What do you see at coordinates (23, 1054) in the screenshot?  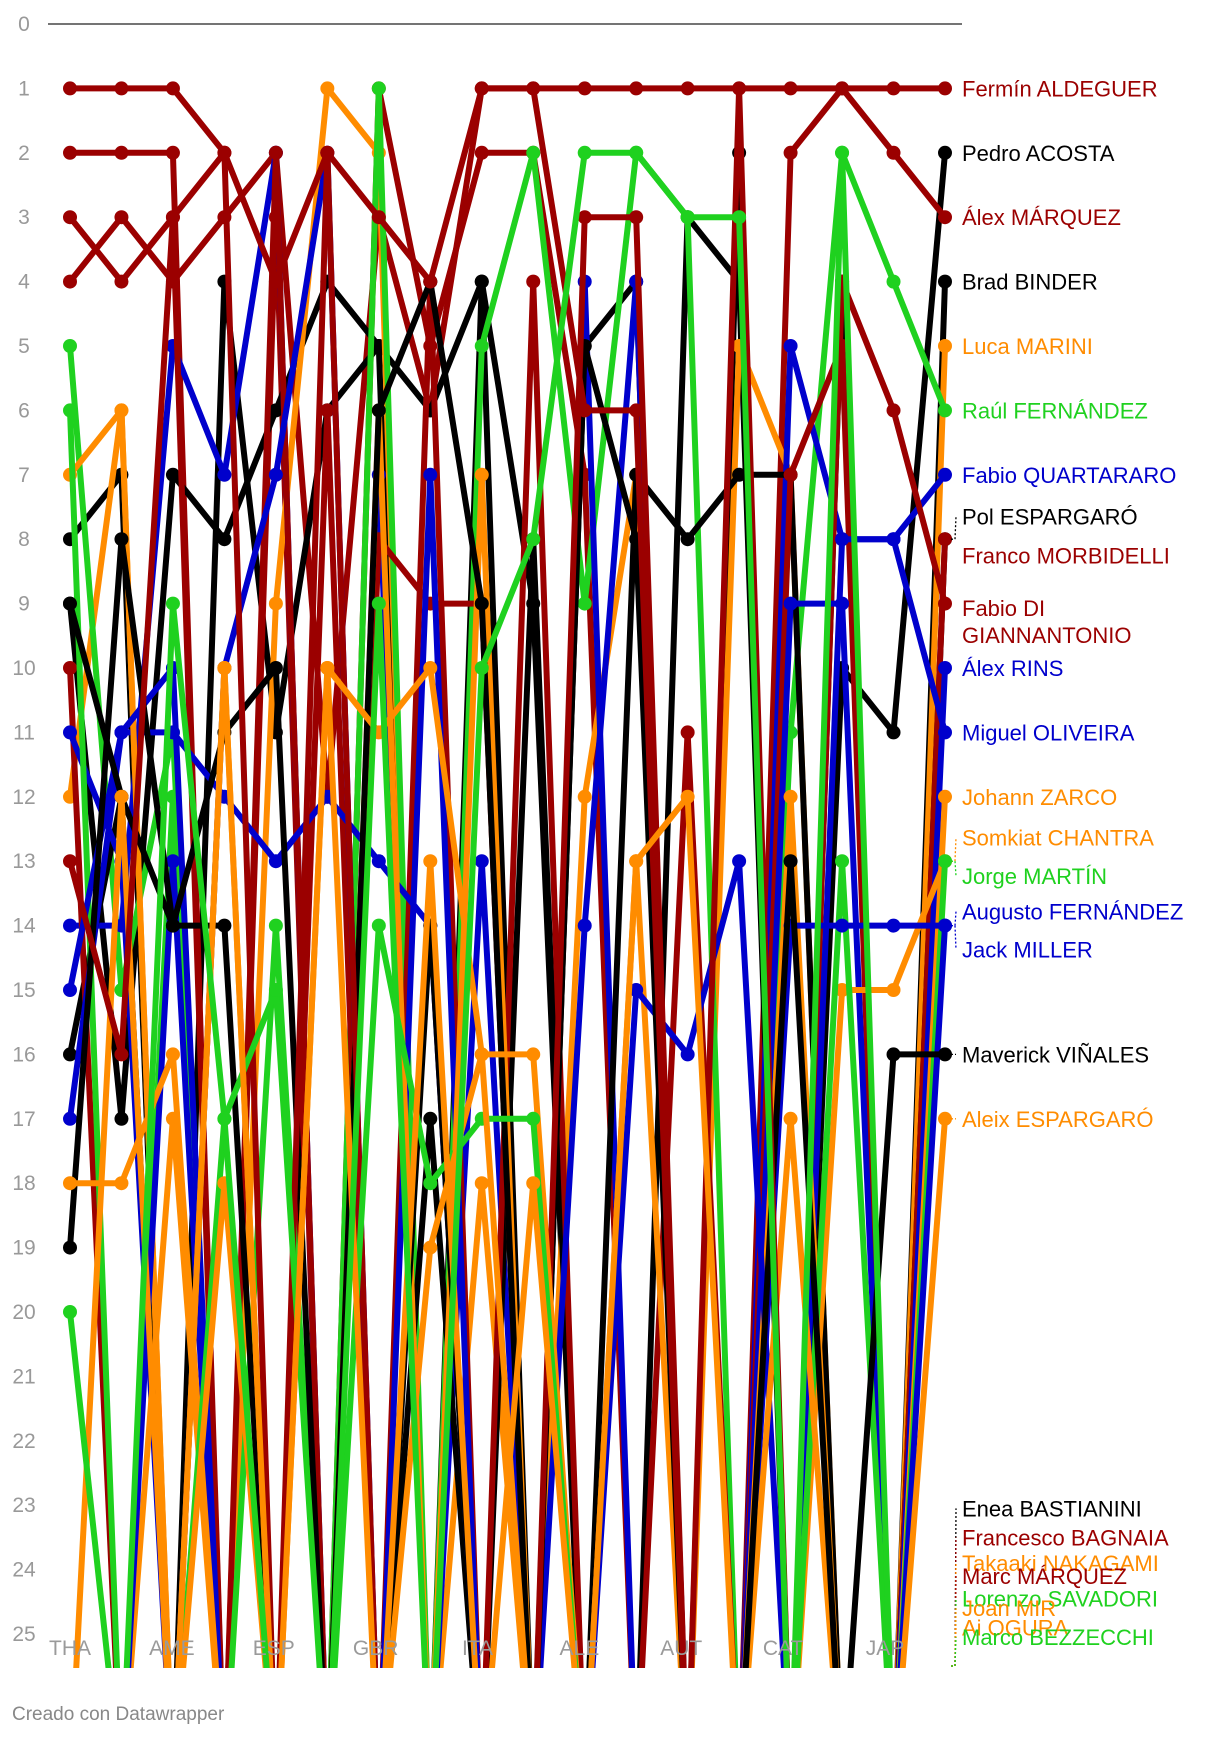 I see `y-tick-label: 16` at bounding box center [23, 1054].